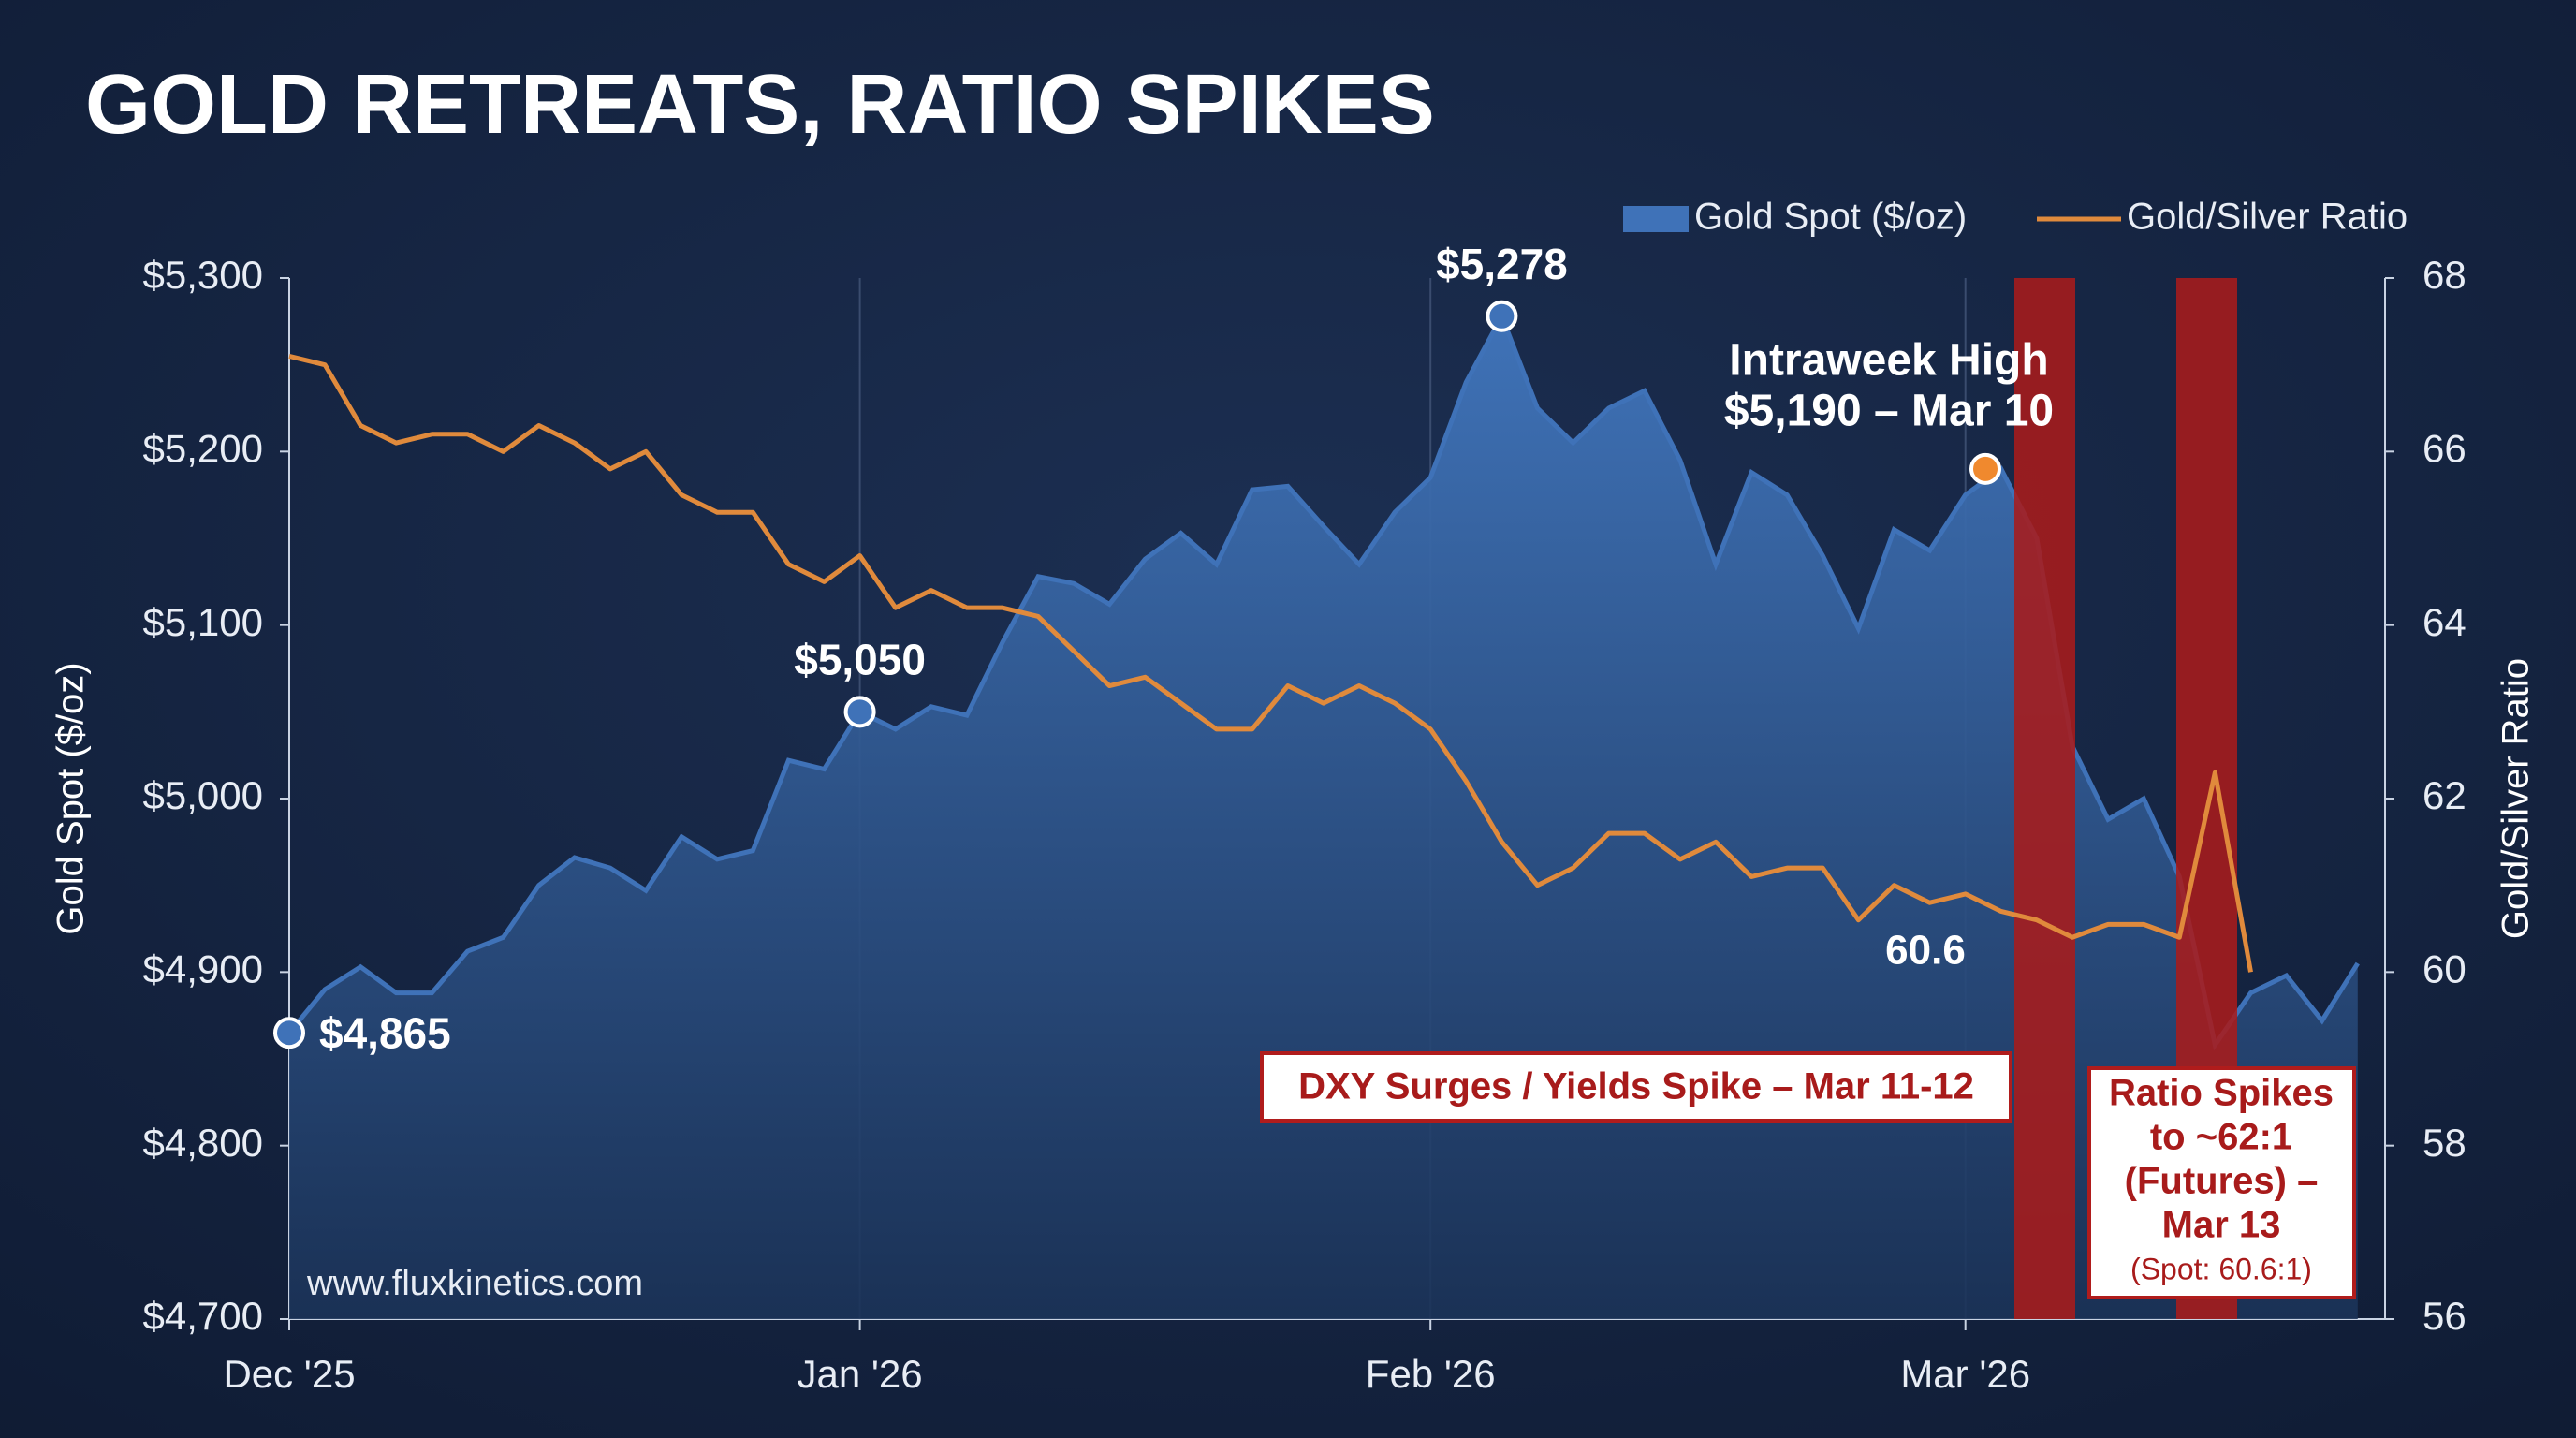 Image resolution: width=2576 pixels, height=1438 pixels. Describe the element at coordinates (1502, 264) in the screenshot. I see `value-label: $5,278` at that location.